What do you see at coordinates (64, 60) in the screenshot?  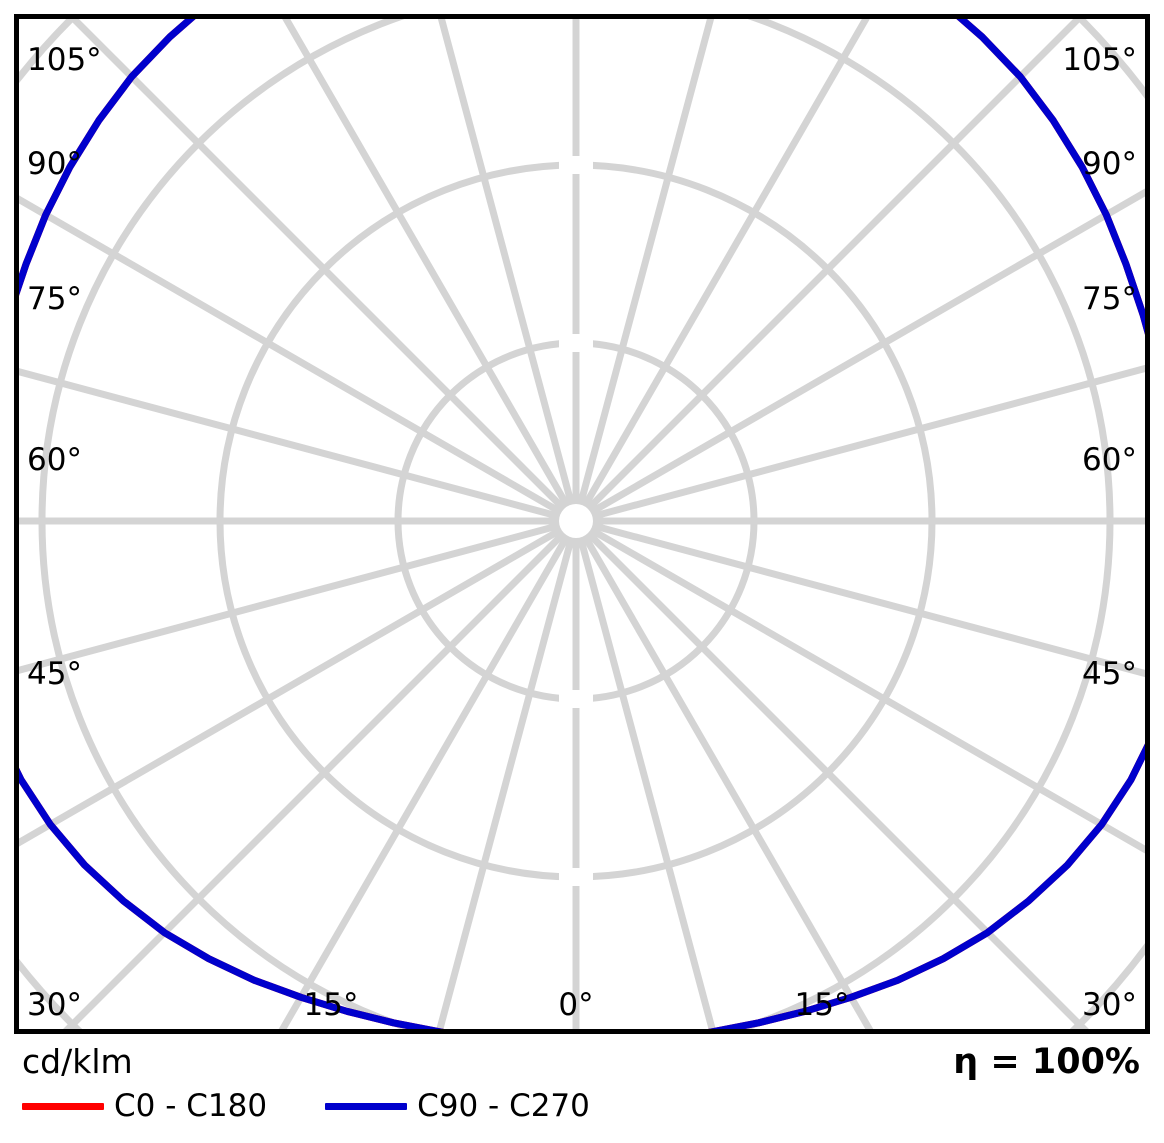 I see `tick-left-105: 105°` at bounding box center [64, 60].